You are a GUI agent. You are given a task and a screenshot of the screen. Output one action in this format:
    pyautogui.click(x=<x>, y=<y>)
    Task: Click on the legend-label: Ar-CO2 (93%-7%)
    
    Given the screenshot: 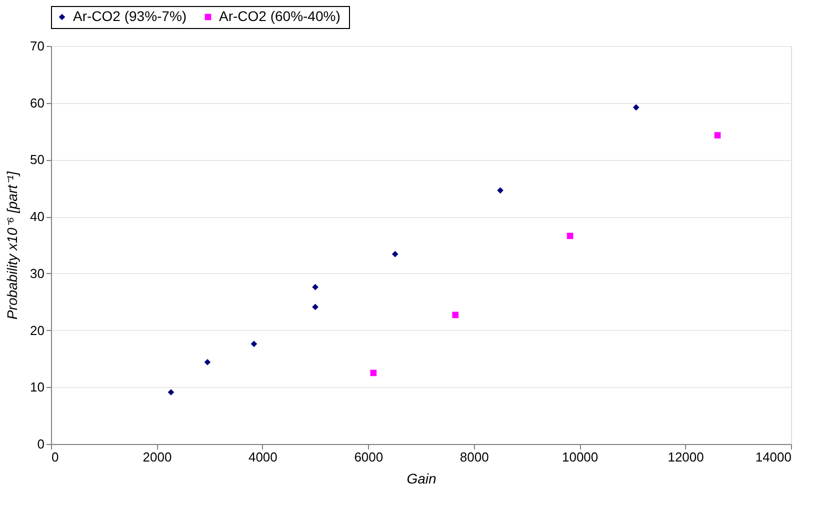 What is the action you would take?
    pyautogui.click(x=130, y=16)
    